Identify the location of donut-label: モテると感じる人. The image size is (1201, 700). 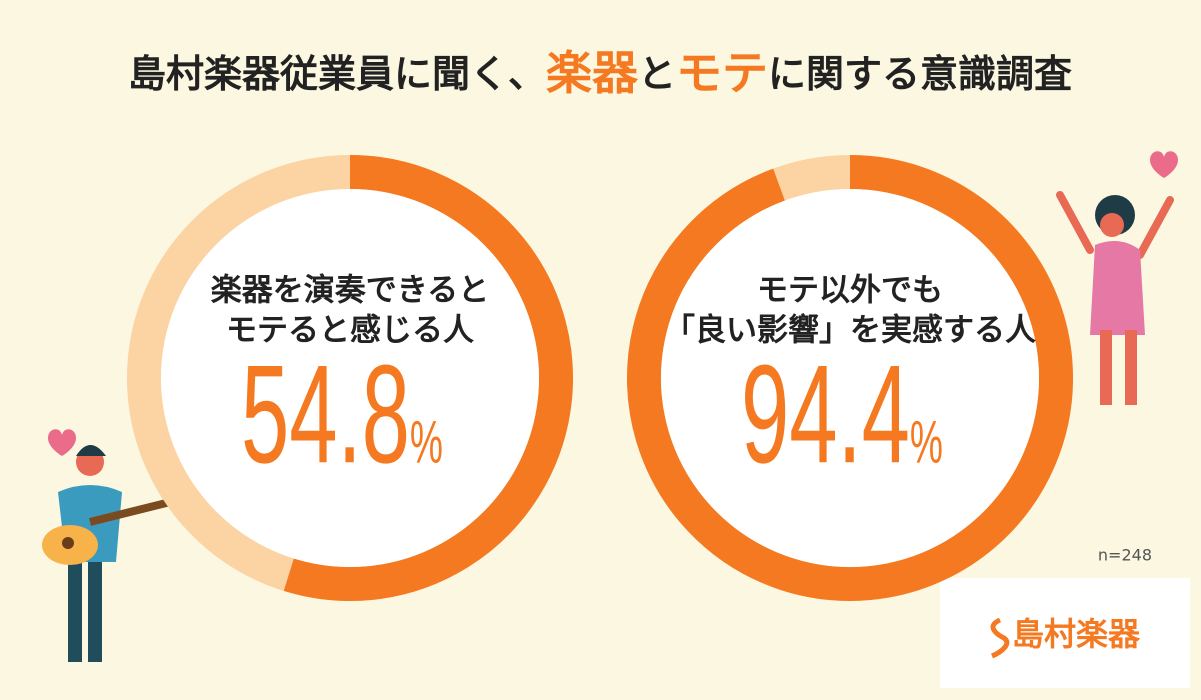
(350, 331).